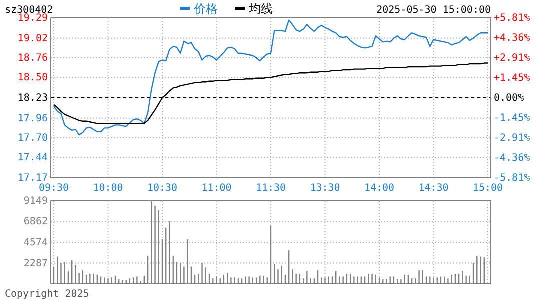 This screenshot has height=300, width=545. Describe the element at coordinates (512, 78) in the screenshot. I see `y2-tick-label: +1.45%` at that location.